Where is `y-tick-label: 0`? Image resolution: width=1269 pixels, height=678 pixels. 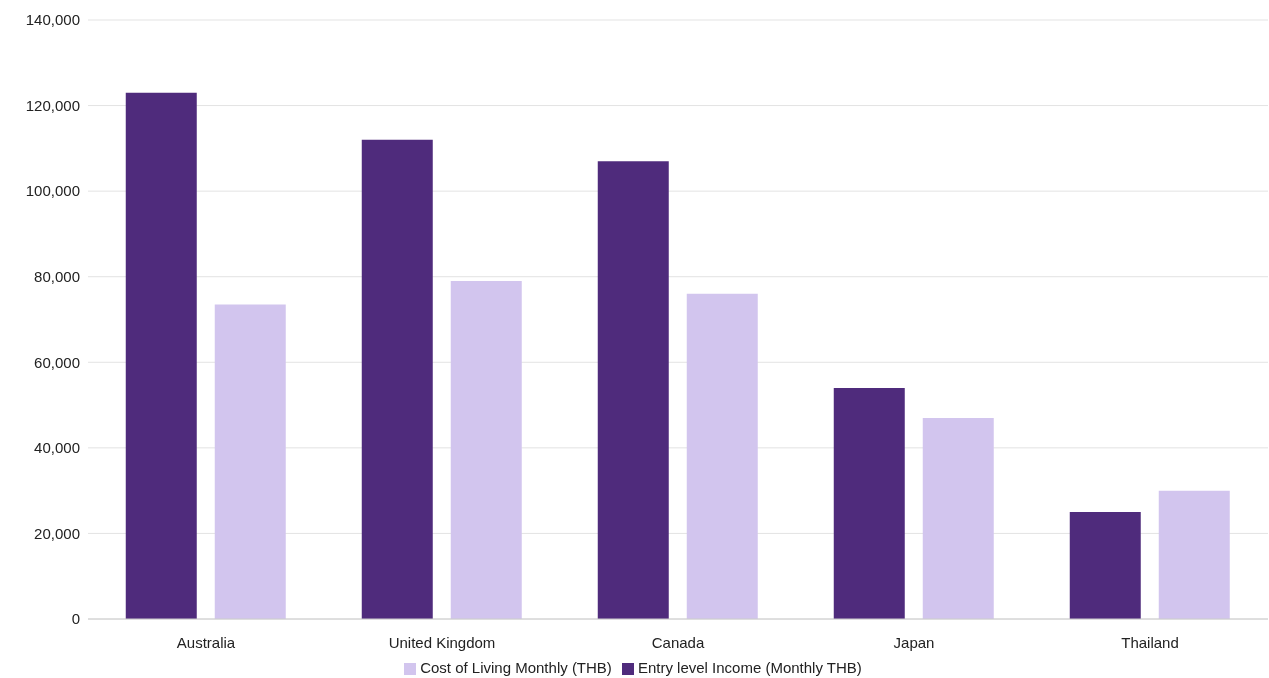
y-tick-label: 0 is located at coordinates (75, 619).